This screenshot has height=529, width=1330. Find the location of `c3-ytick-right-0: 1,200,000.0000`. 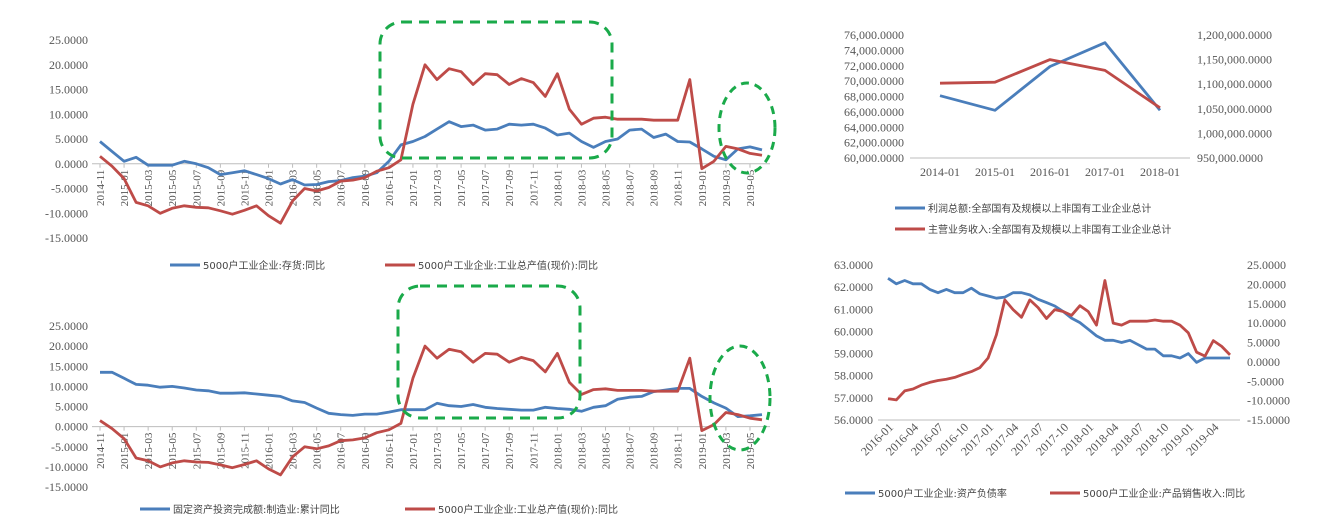

c3-ytick-right-0: 1,200,000.0000 is located at coordinates (1234, 35).